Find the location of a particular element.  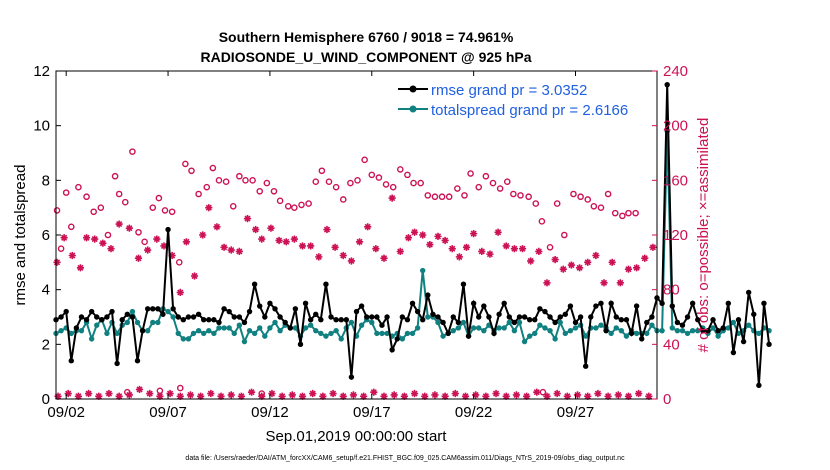

y-axis-left-label: rmse and totalspread is located at coordinates (20, 235).